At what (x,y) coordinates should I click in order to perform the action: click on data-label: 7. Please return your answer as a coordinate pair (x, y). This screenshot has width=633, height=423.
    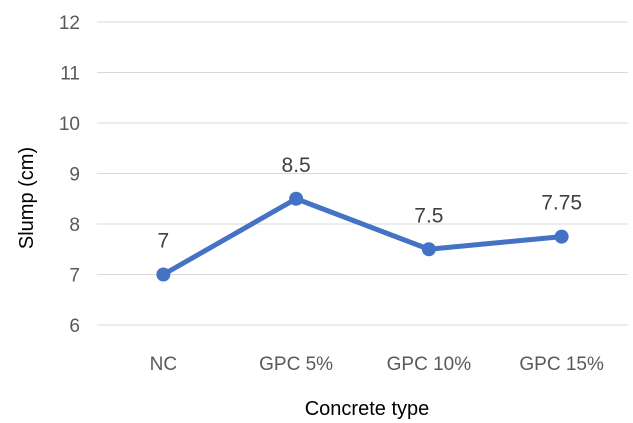
    Looking at the image, I should click on (164, 241).